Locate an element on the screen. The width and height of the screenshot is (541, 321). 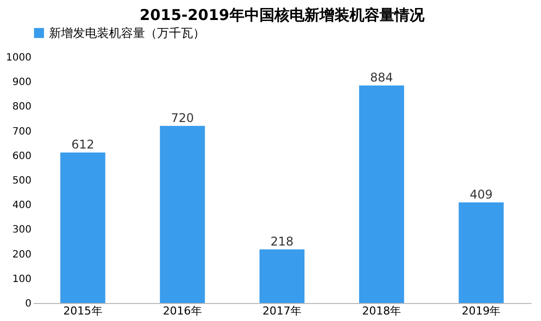
y-tick-label: 800 is located at coordinates (22, 107).